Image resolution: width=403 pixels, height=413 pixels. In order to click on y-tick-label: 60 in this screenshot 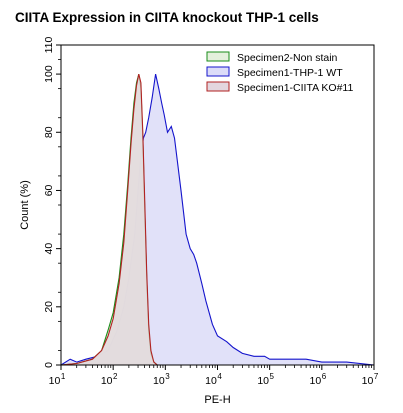, I will do `click(49, 190)`.